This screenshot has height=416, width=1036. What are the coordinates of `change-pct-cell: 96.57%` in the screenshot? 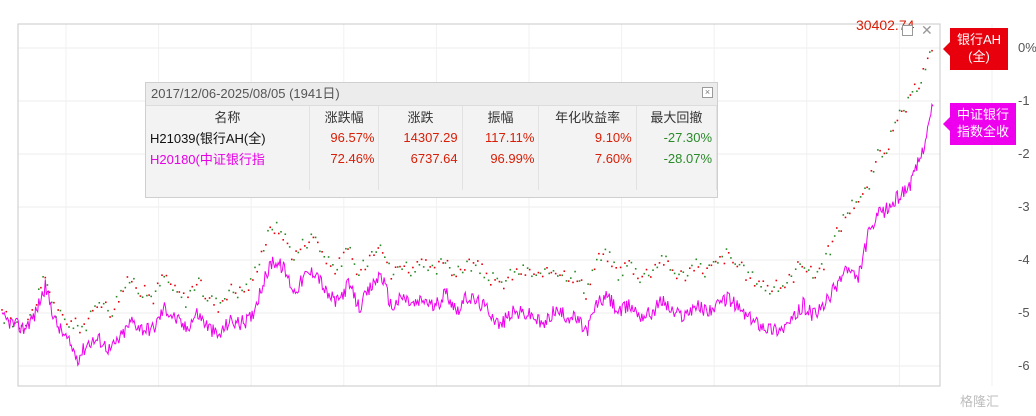 It's located at (344, 137).